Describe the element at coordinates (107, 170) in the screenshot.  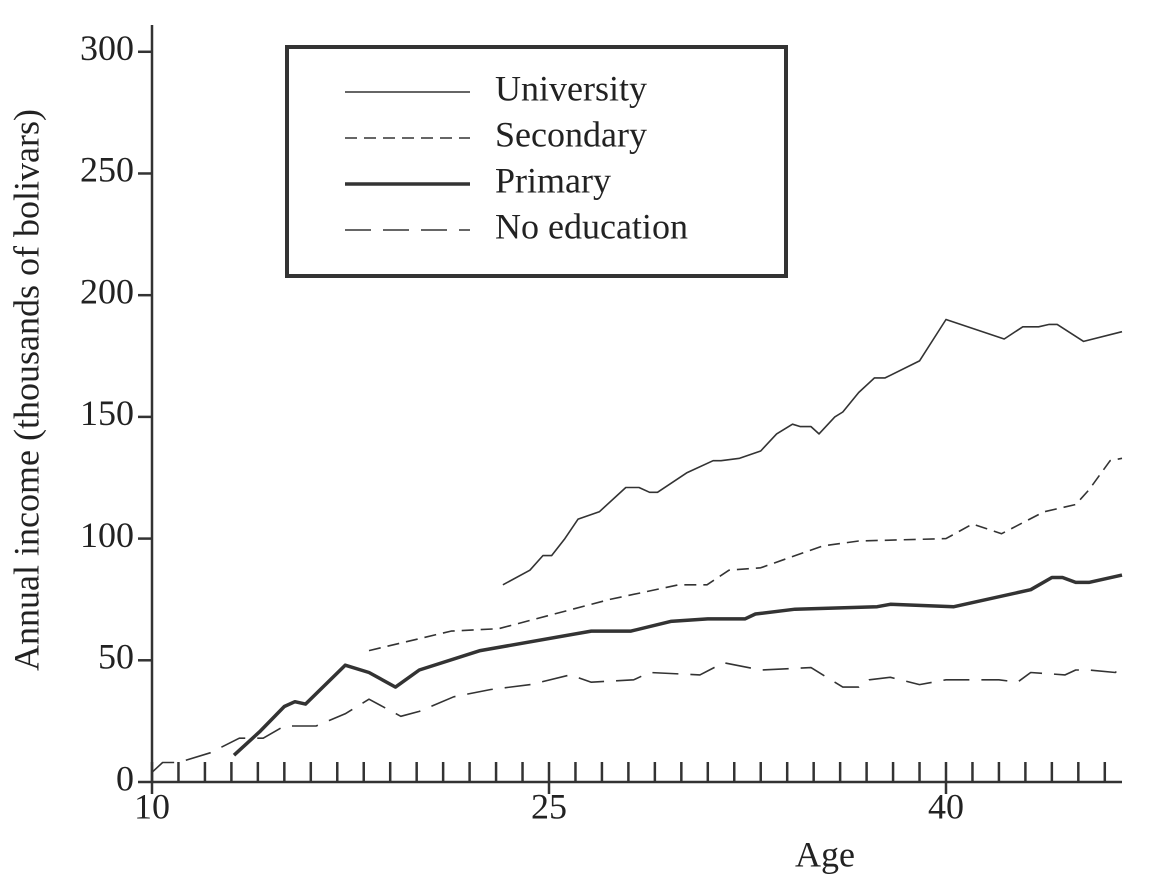
I see `y-tick-label: 250` at that location.